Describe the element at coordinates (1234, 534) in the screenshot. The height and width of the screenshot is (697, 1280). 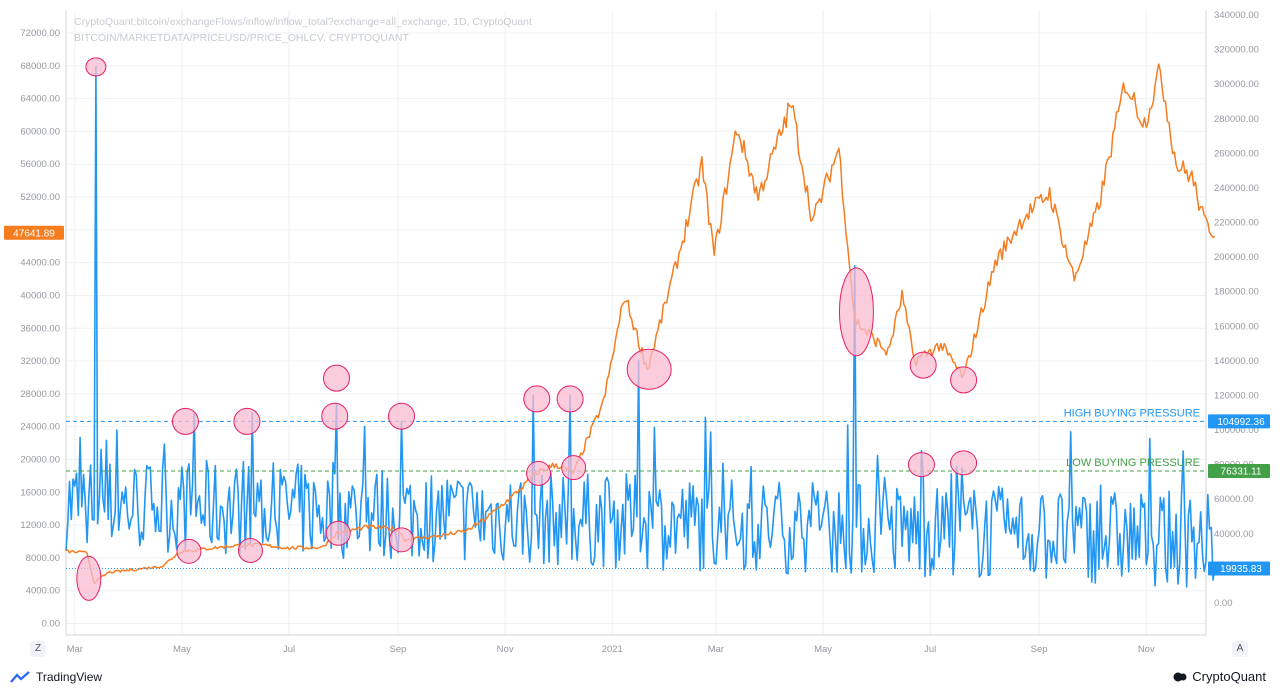
I see `right-tick-label: 40000.00` at that location.